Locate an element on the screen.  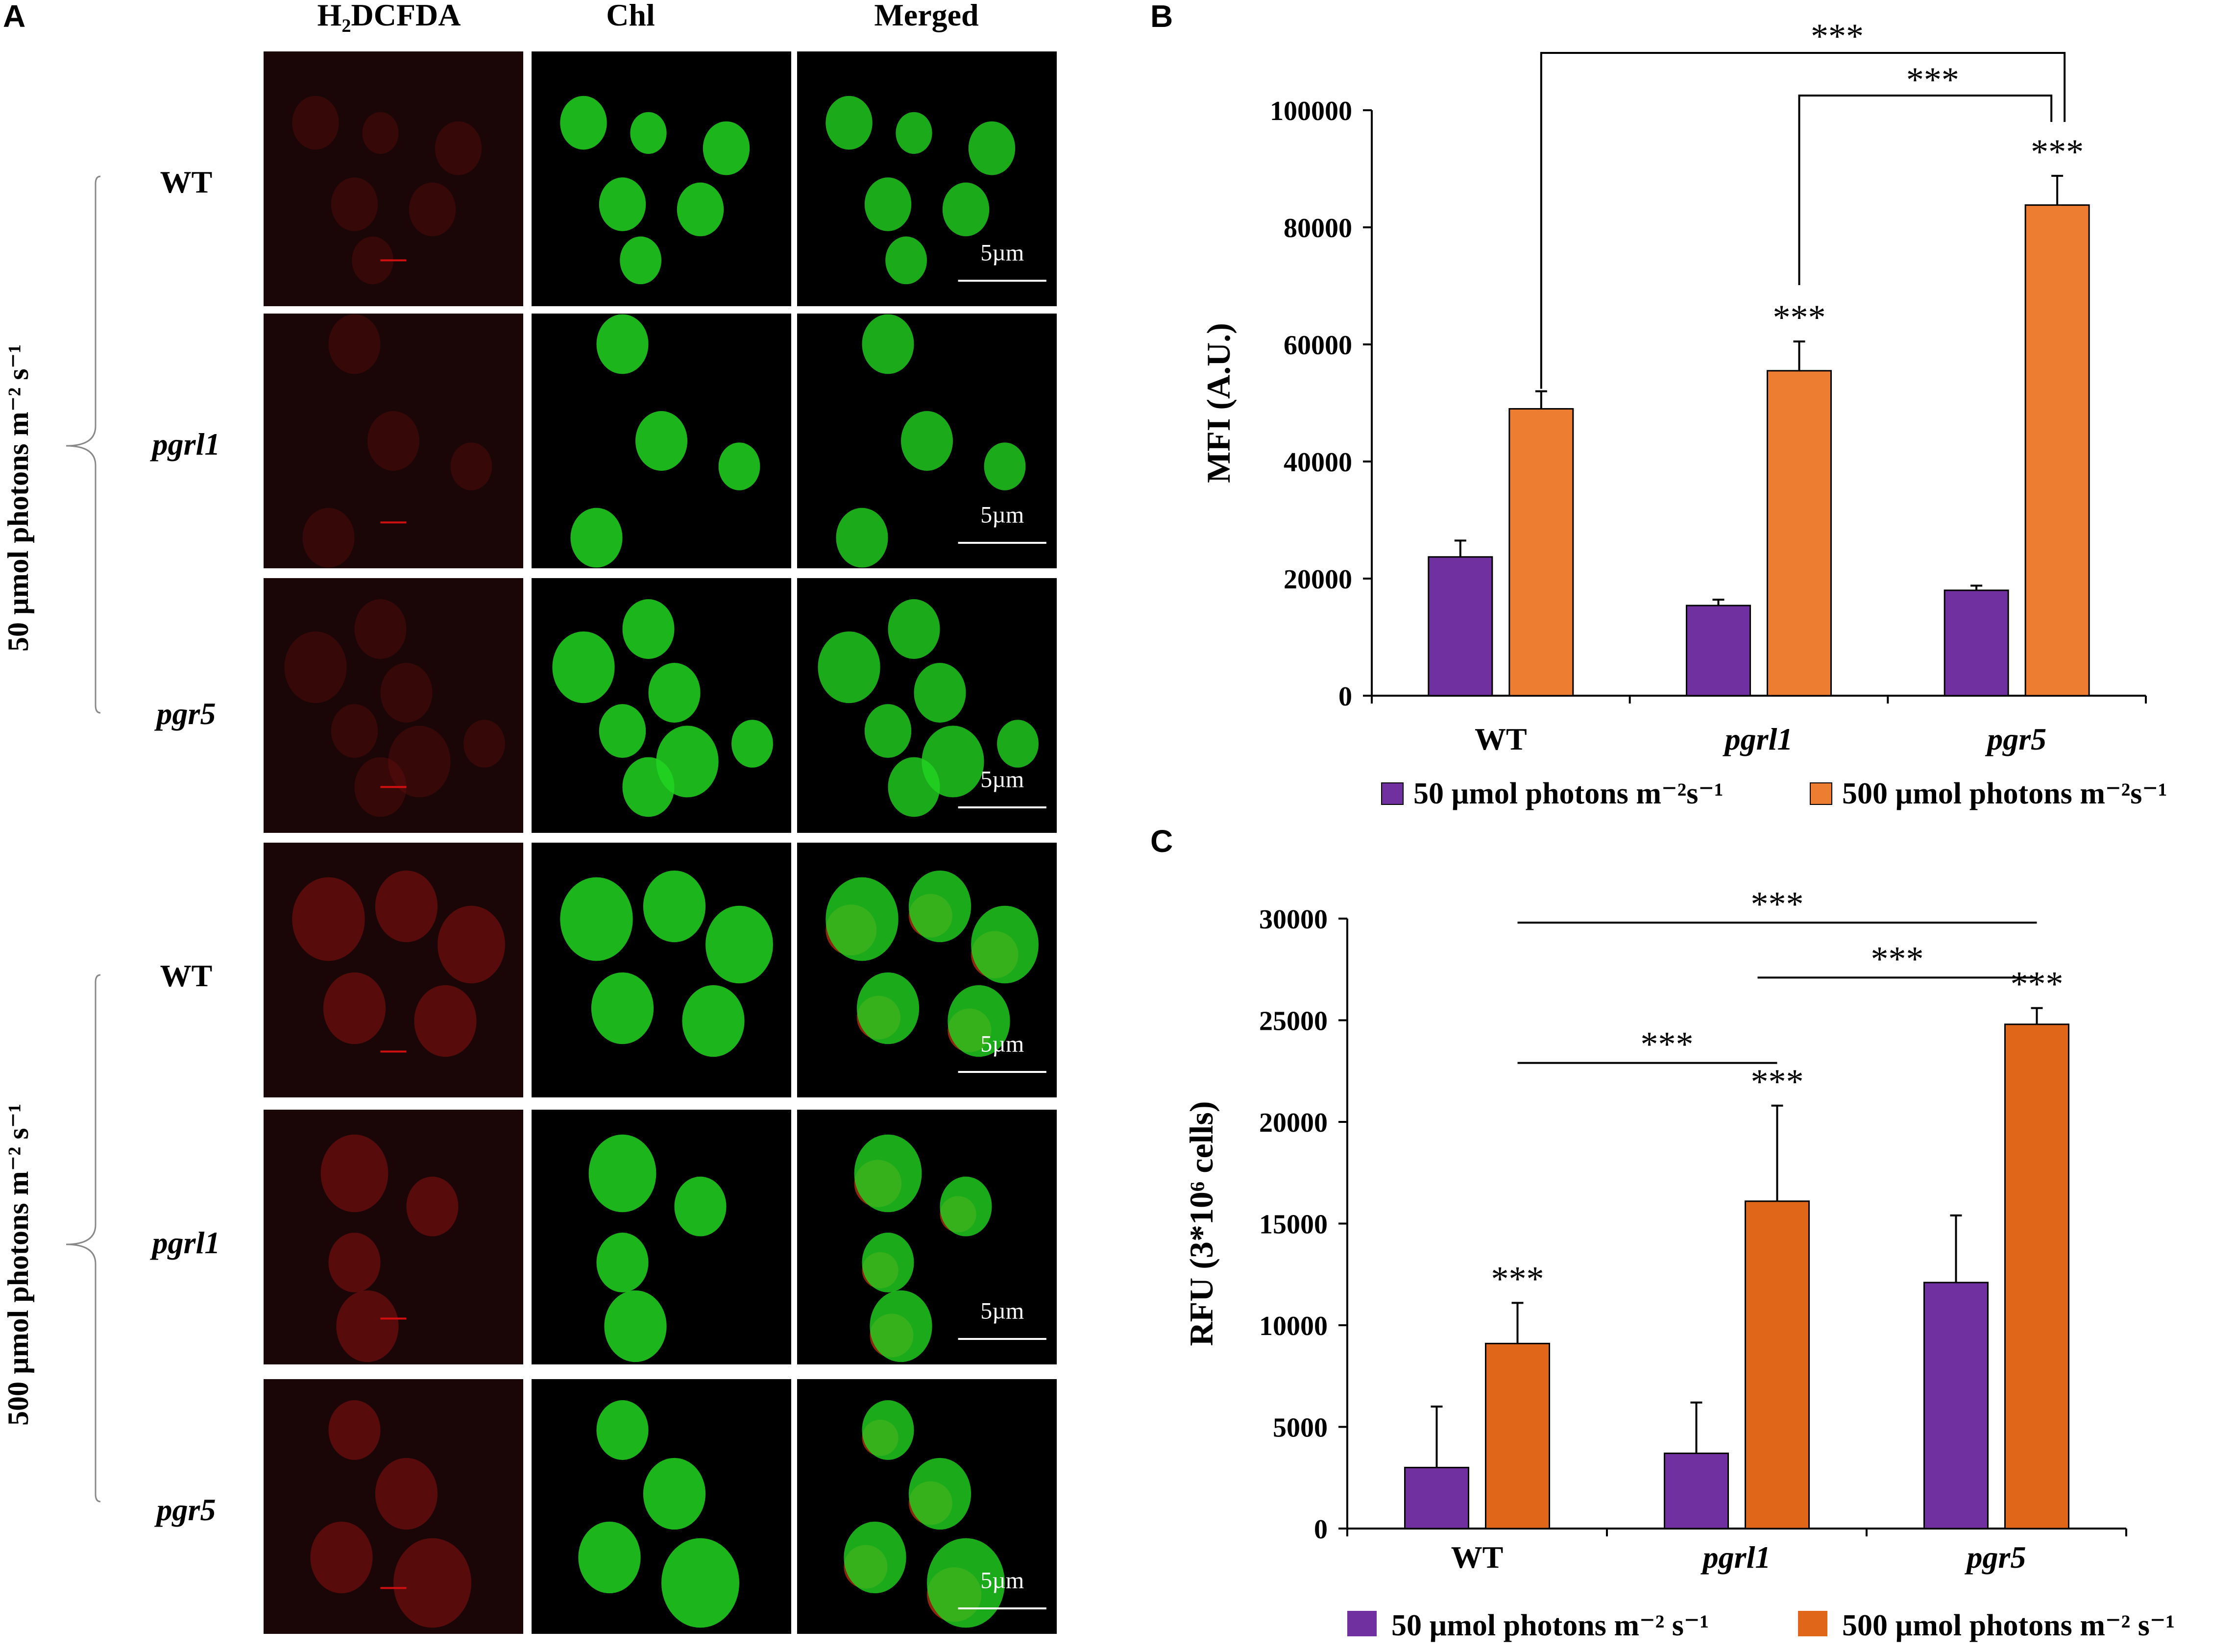
image-merged-wt-low: 5µm is located at coordinates (927, 178).